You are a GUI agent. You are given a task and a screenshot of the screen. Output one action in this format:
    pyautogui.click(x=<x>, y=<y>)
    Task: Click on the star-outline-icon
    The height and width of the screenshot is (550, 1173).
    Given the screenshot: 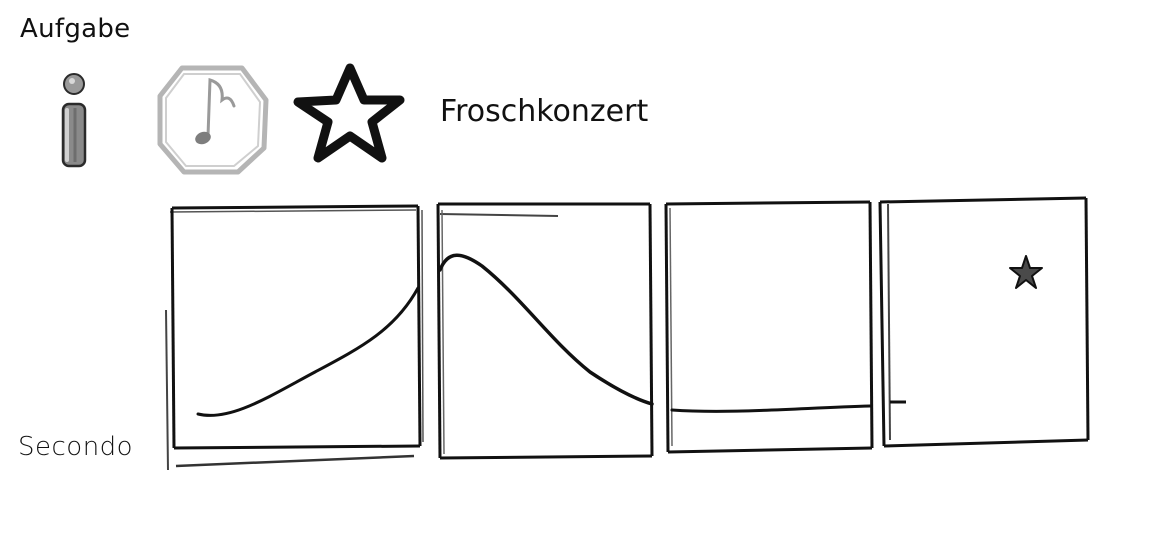 What is the action you would take?
    pyautogui.click(x=348, y=116)
    